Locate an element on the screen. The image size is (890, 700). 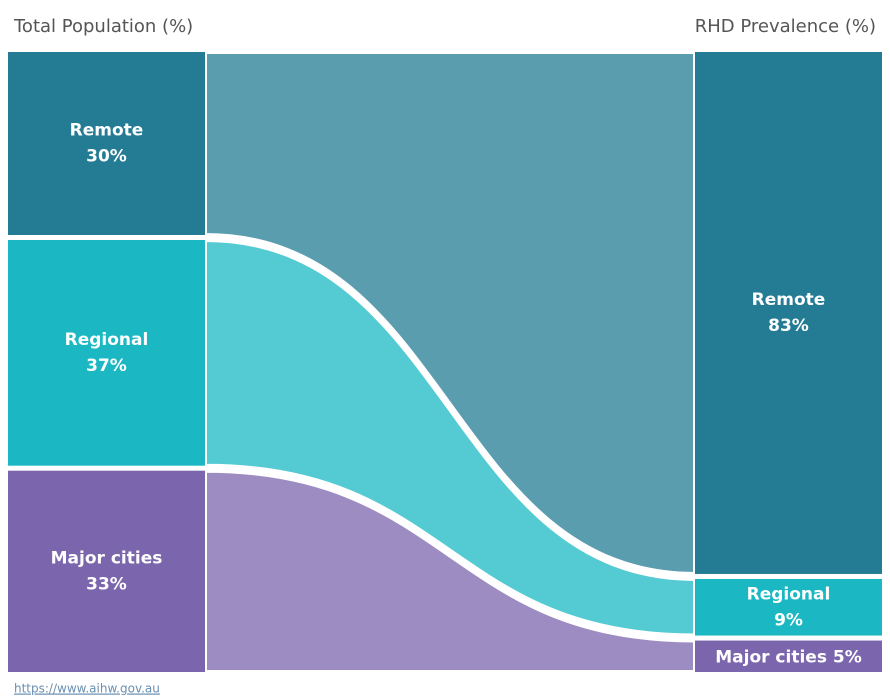
value-label: 83% is located at coordinates (788, 326).